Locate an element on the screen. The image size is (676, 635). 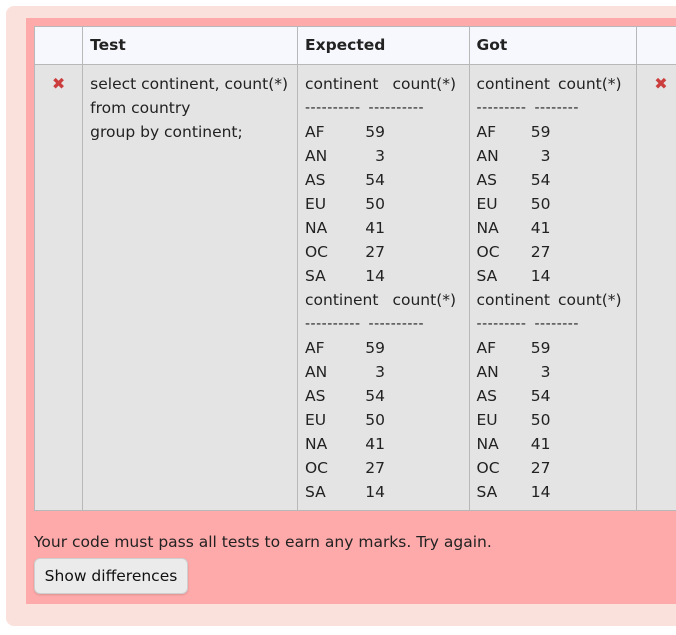
show-differences-button: Show differences is located at coordinates (111, 576).